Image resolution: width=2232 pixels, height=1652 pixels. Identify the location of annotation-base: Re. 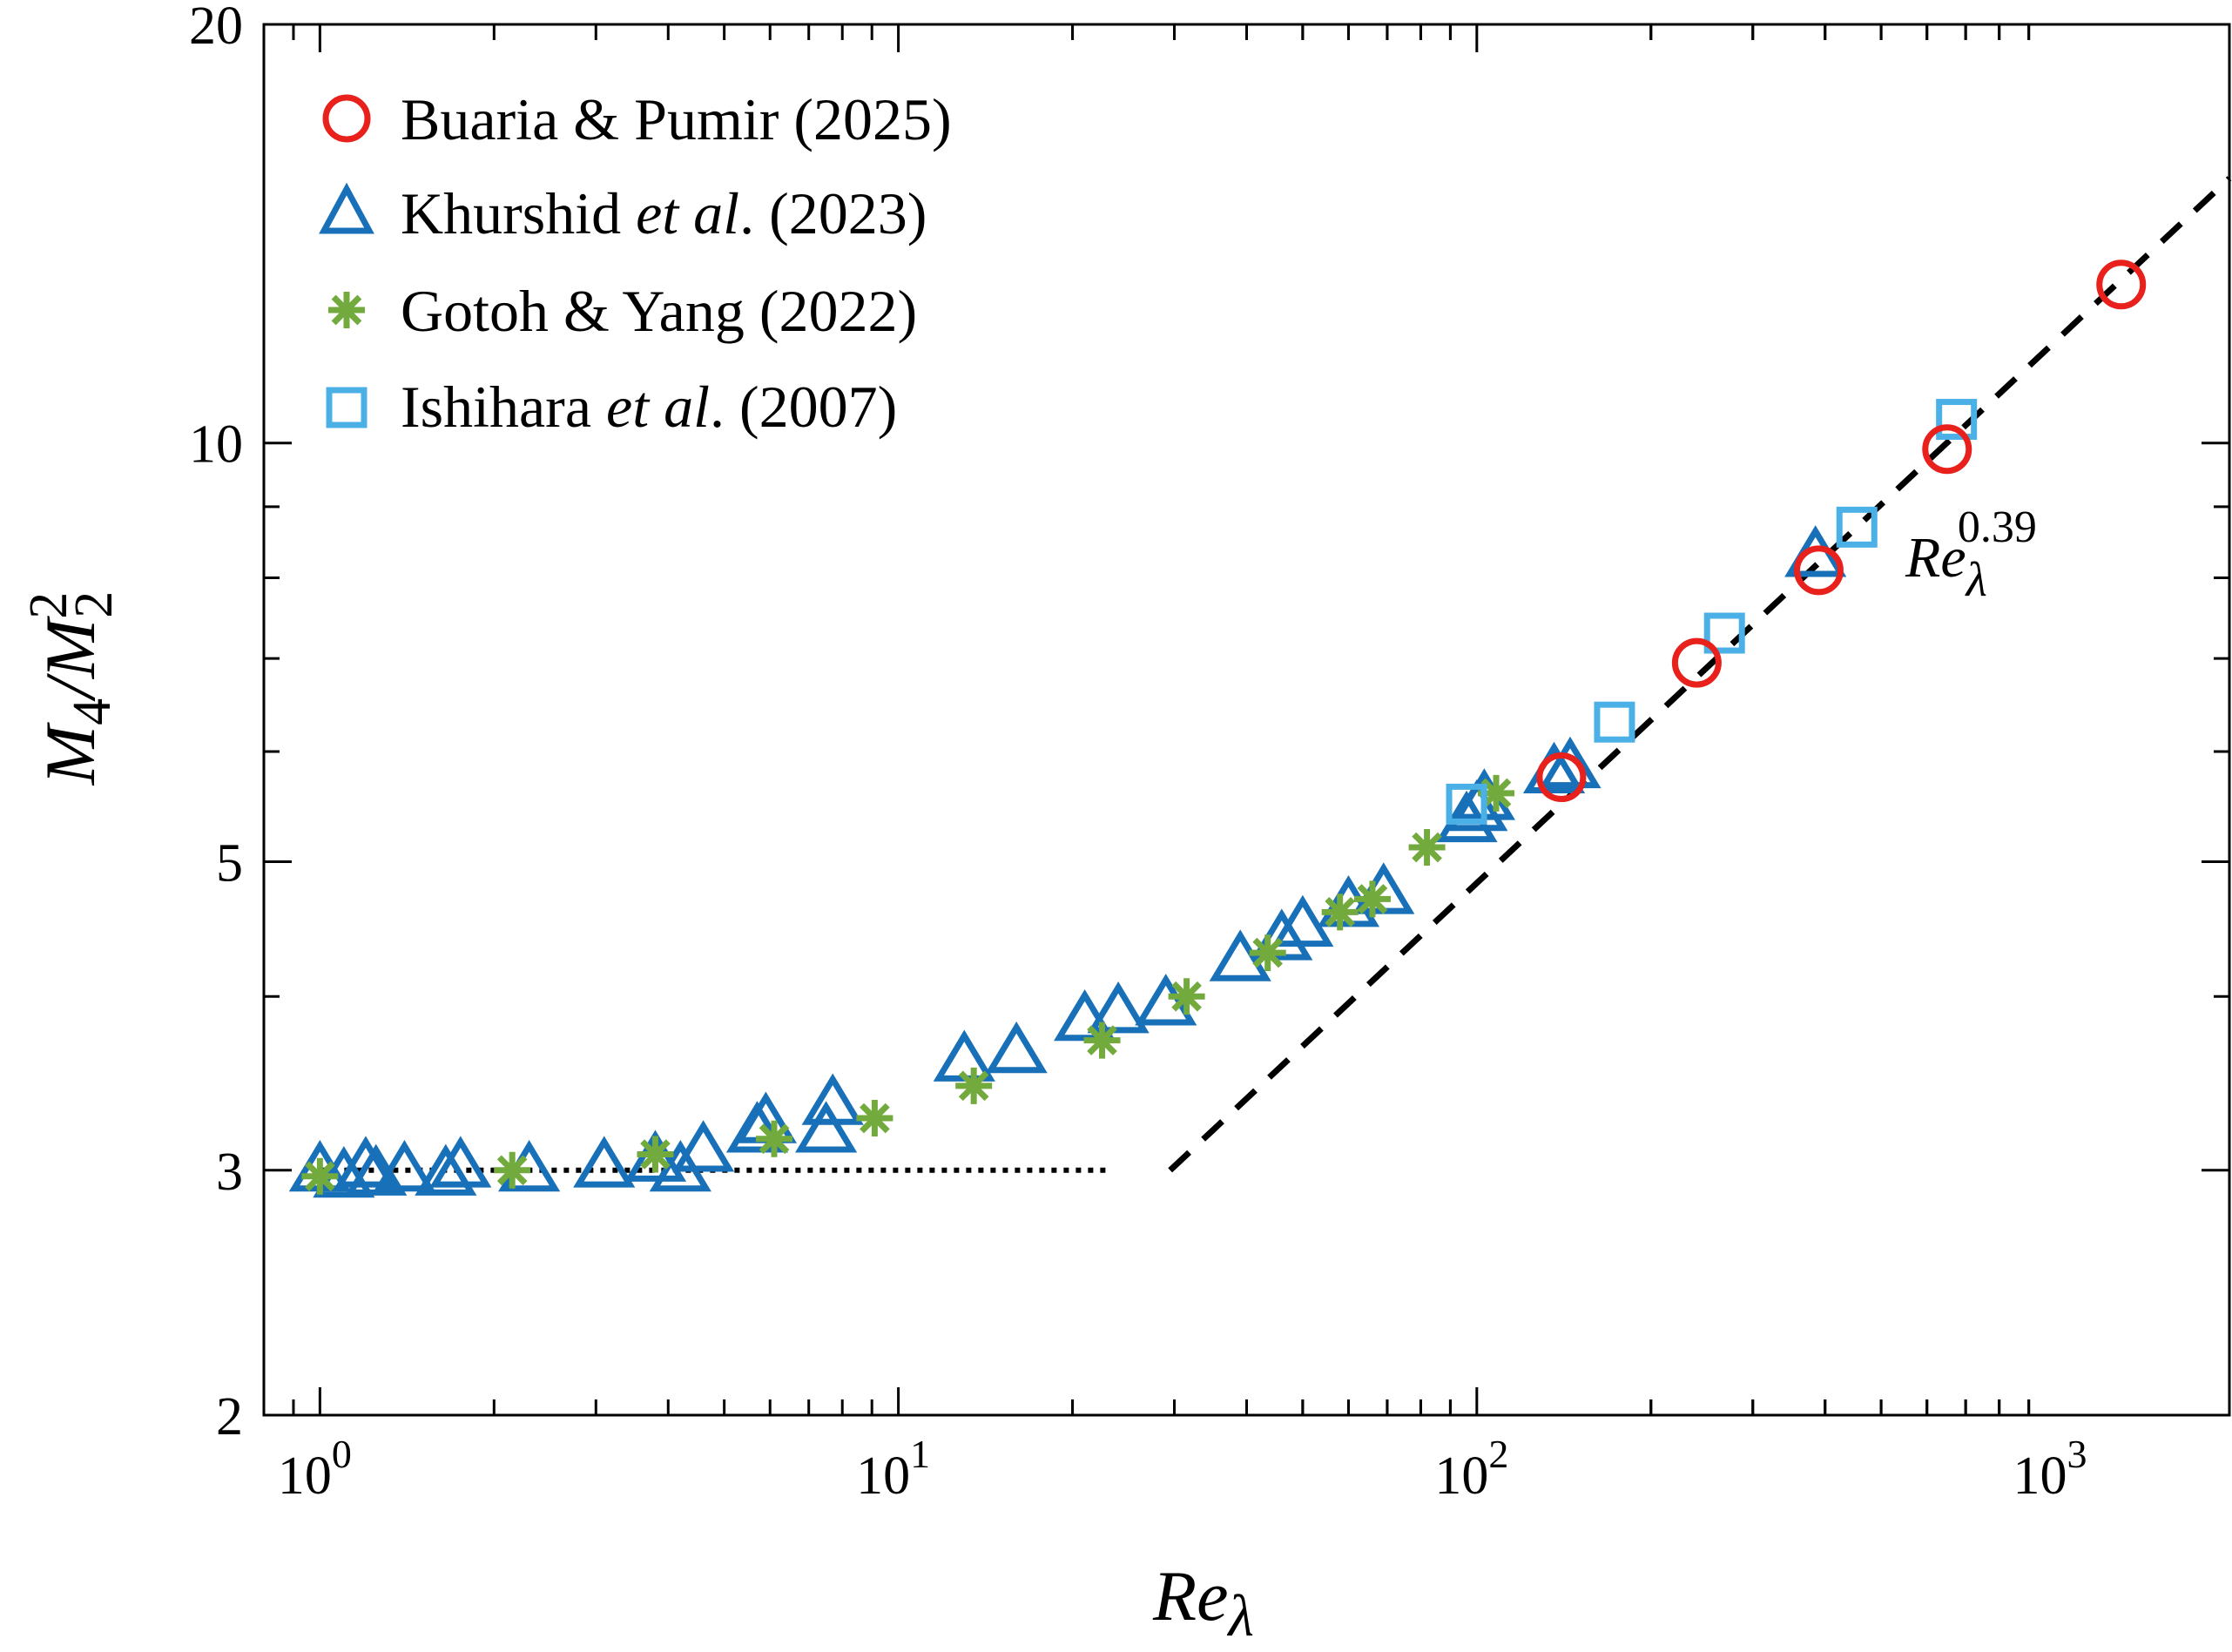
(1935, 558).